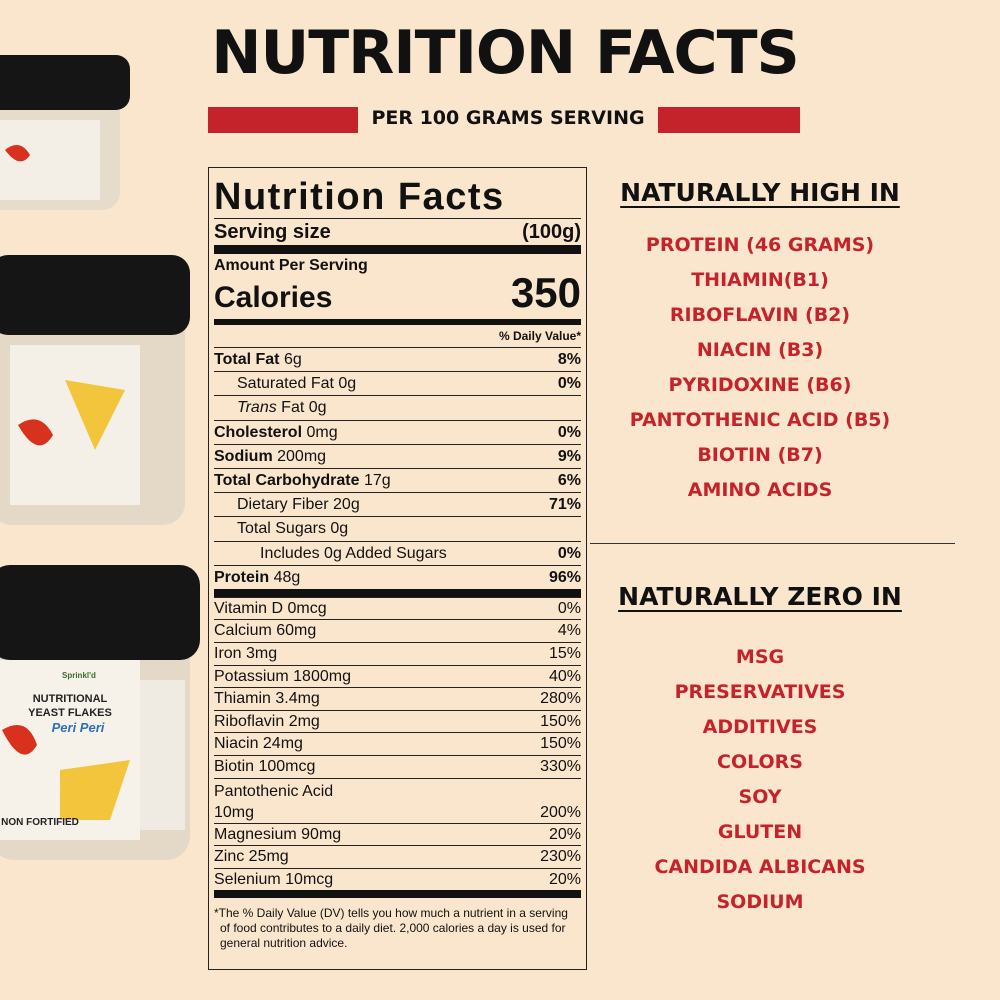 This screenshot has height=1000, width=1000. I want to click on vitamin-name: Thiamin 3.4mg, so click(267, 699).